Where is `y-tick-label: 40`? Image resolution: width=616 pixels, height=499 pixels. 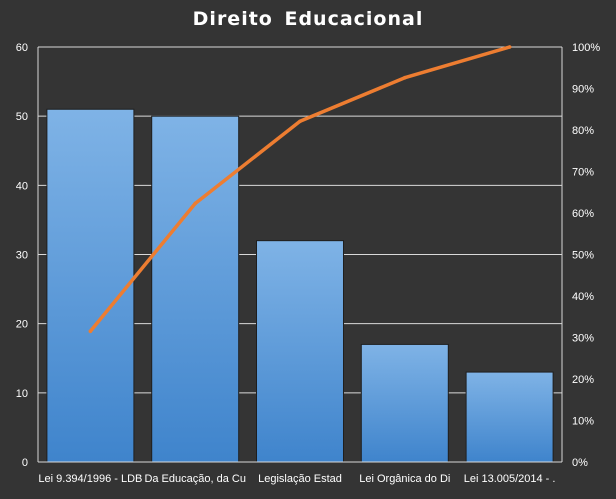
y-tick-label: 40 is located at coordinates (22, 186).